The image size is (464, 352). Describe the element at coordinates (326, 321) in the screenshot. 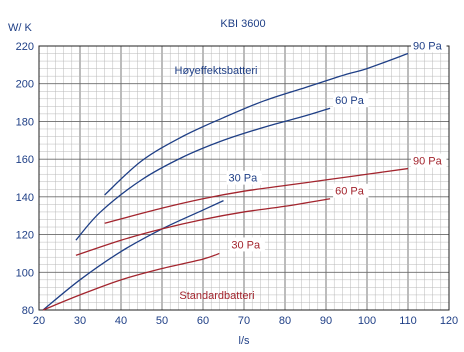

I see `x-tick-label: 90` at that location.